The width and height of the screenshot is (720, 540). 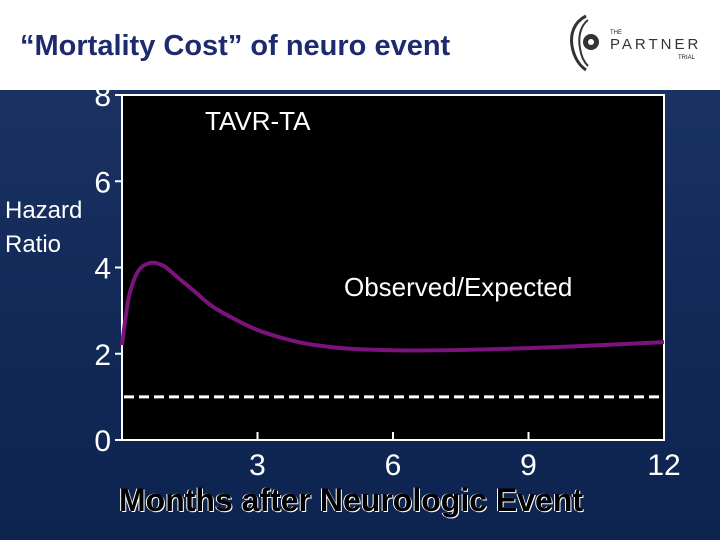 I want to click on series-line-observed-expected, so click(x=392, y=306).